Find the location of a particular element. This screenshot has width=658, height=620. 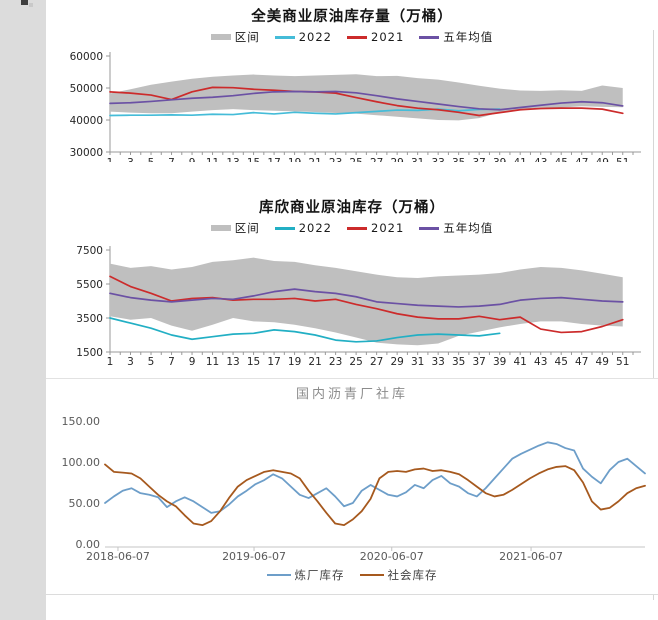

chart-title: 全美商业原油库存量（万桶） is located at coordinates (352, 17).